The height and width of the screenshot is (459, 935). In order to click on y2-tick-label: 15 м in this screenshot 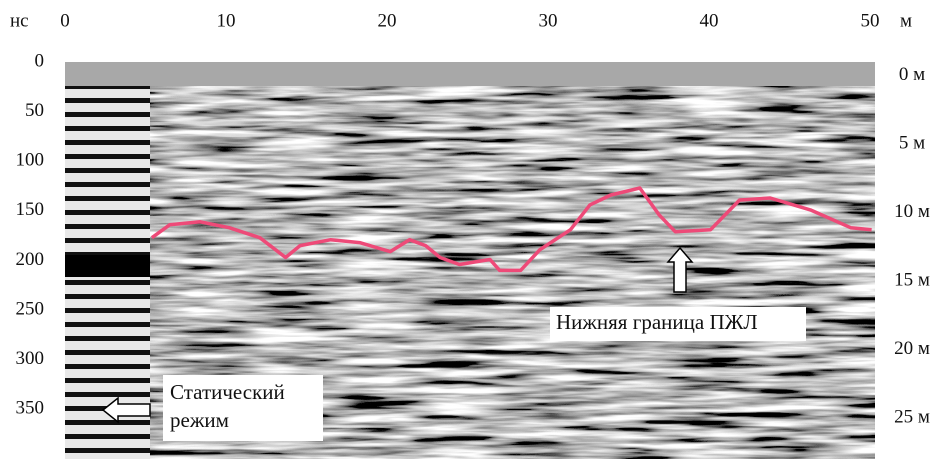, I will do `click(912, 279)`.